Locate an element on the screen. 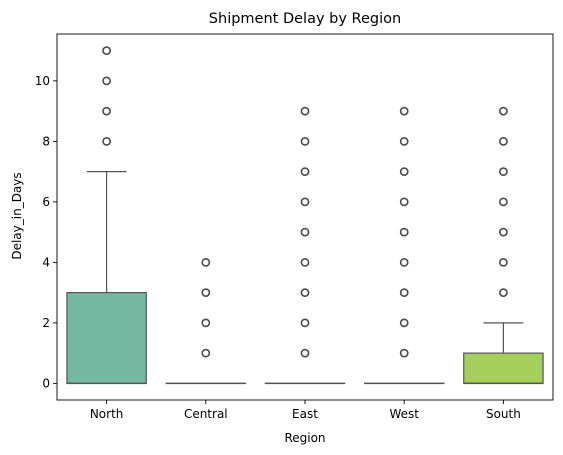 The width and height of the screenshot is (563, 455). box-south is located at coordinates (503, 368).